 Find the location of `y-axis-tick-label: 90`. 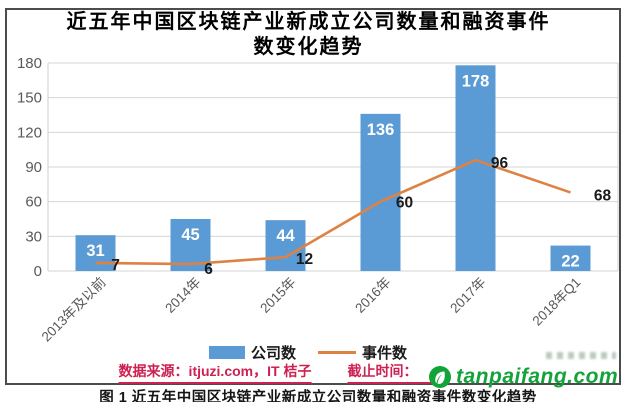

y-axis-tick-label: 90 is located at coordinates (33, 167).